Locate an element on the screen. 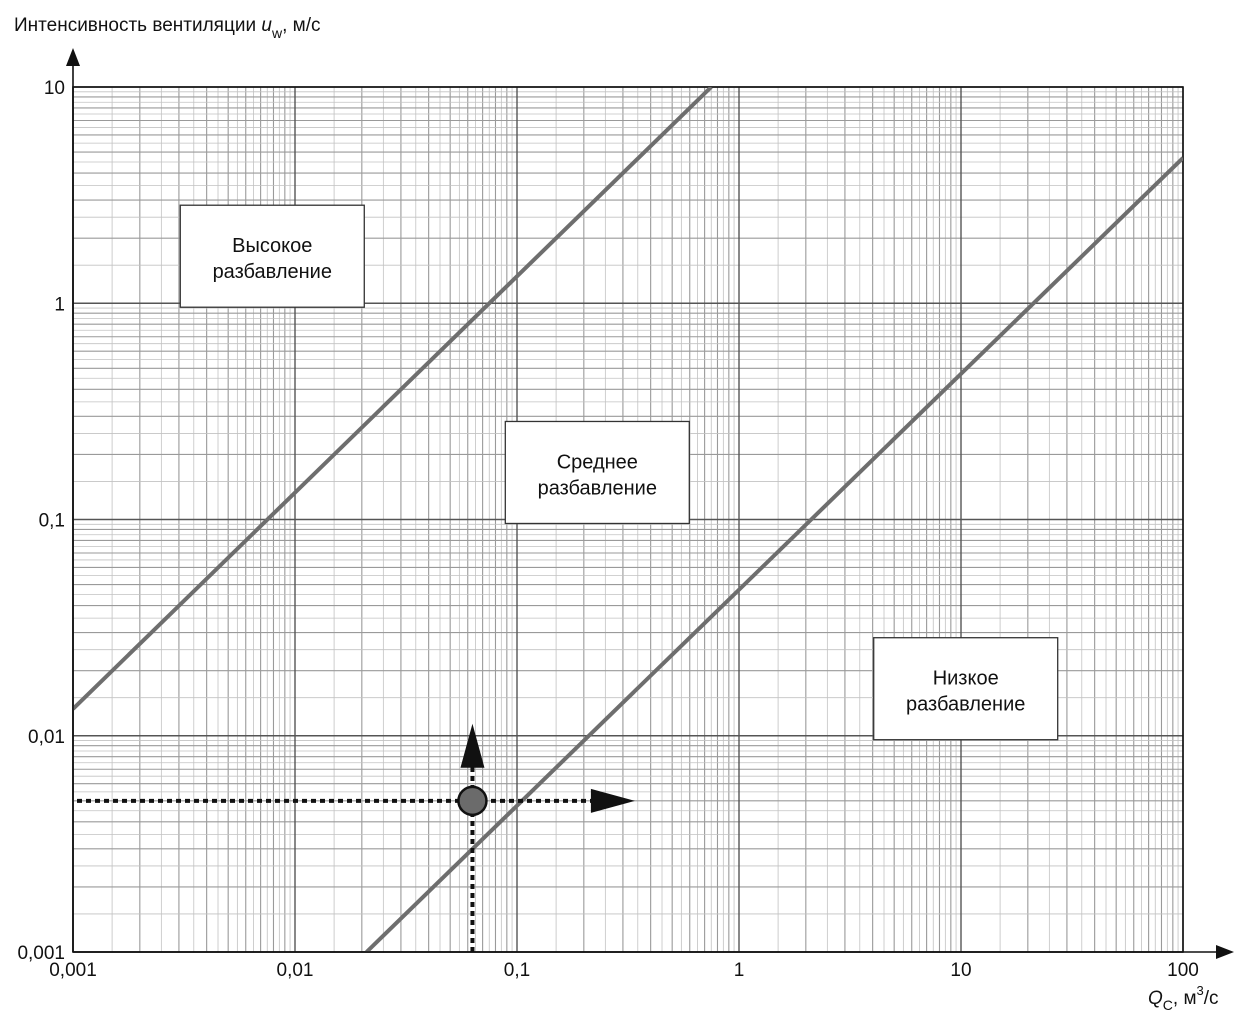 Image resolution: width=1243 pixels, height=1014 pixels. x-tick-label: 100 is located at coordinates (1183, 970).